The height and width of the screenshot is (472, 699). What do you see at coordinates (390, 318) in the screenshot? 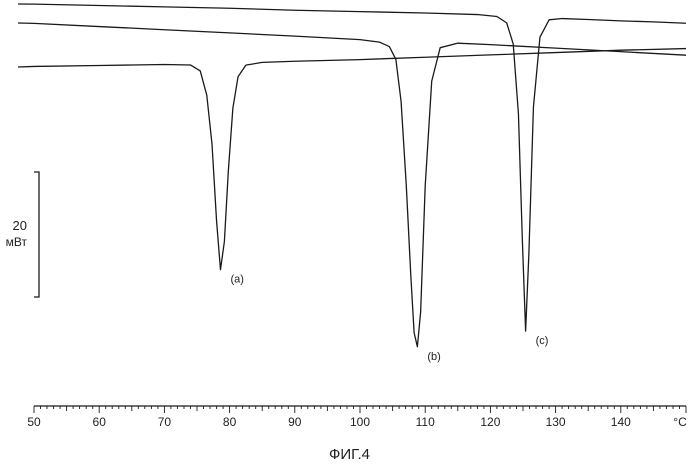
I see `peak-labels-layer: (a) (b) (c)` at bounding box center [390, 318].